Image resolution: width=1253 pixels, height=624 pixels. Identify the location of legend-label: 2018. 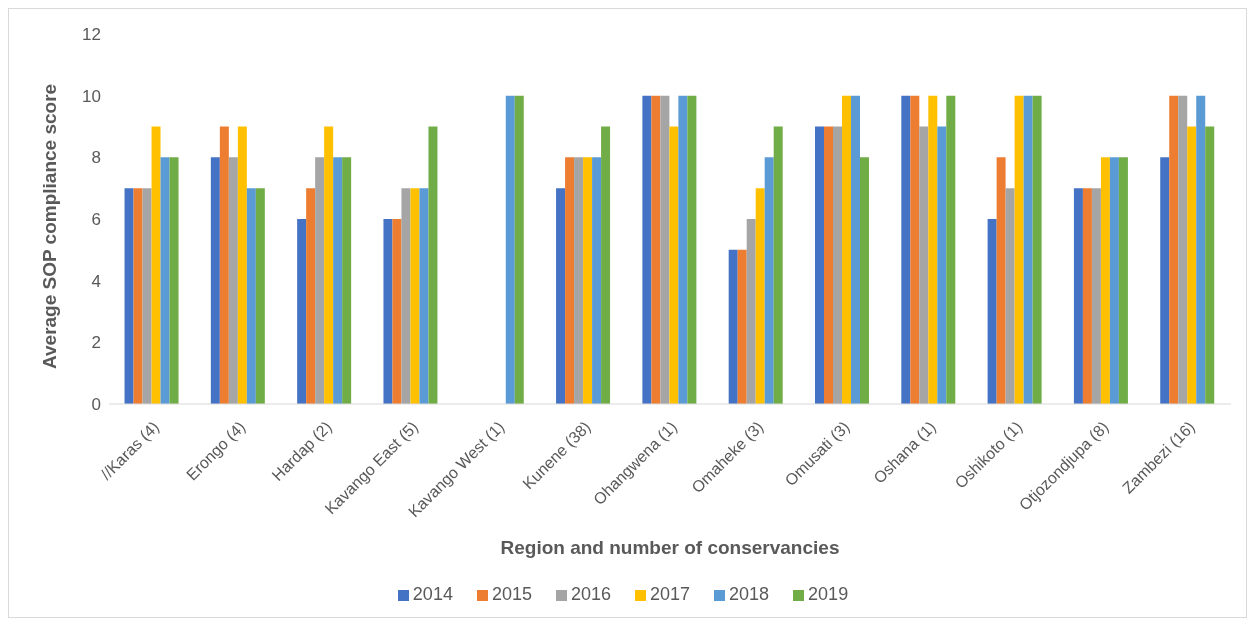
(749, 594).